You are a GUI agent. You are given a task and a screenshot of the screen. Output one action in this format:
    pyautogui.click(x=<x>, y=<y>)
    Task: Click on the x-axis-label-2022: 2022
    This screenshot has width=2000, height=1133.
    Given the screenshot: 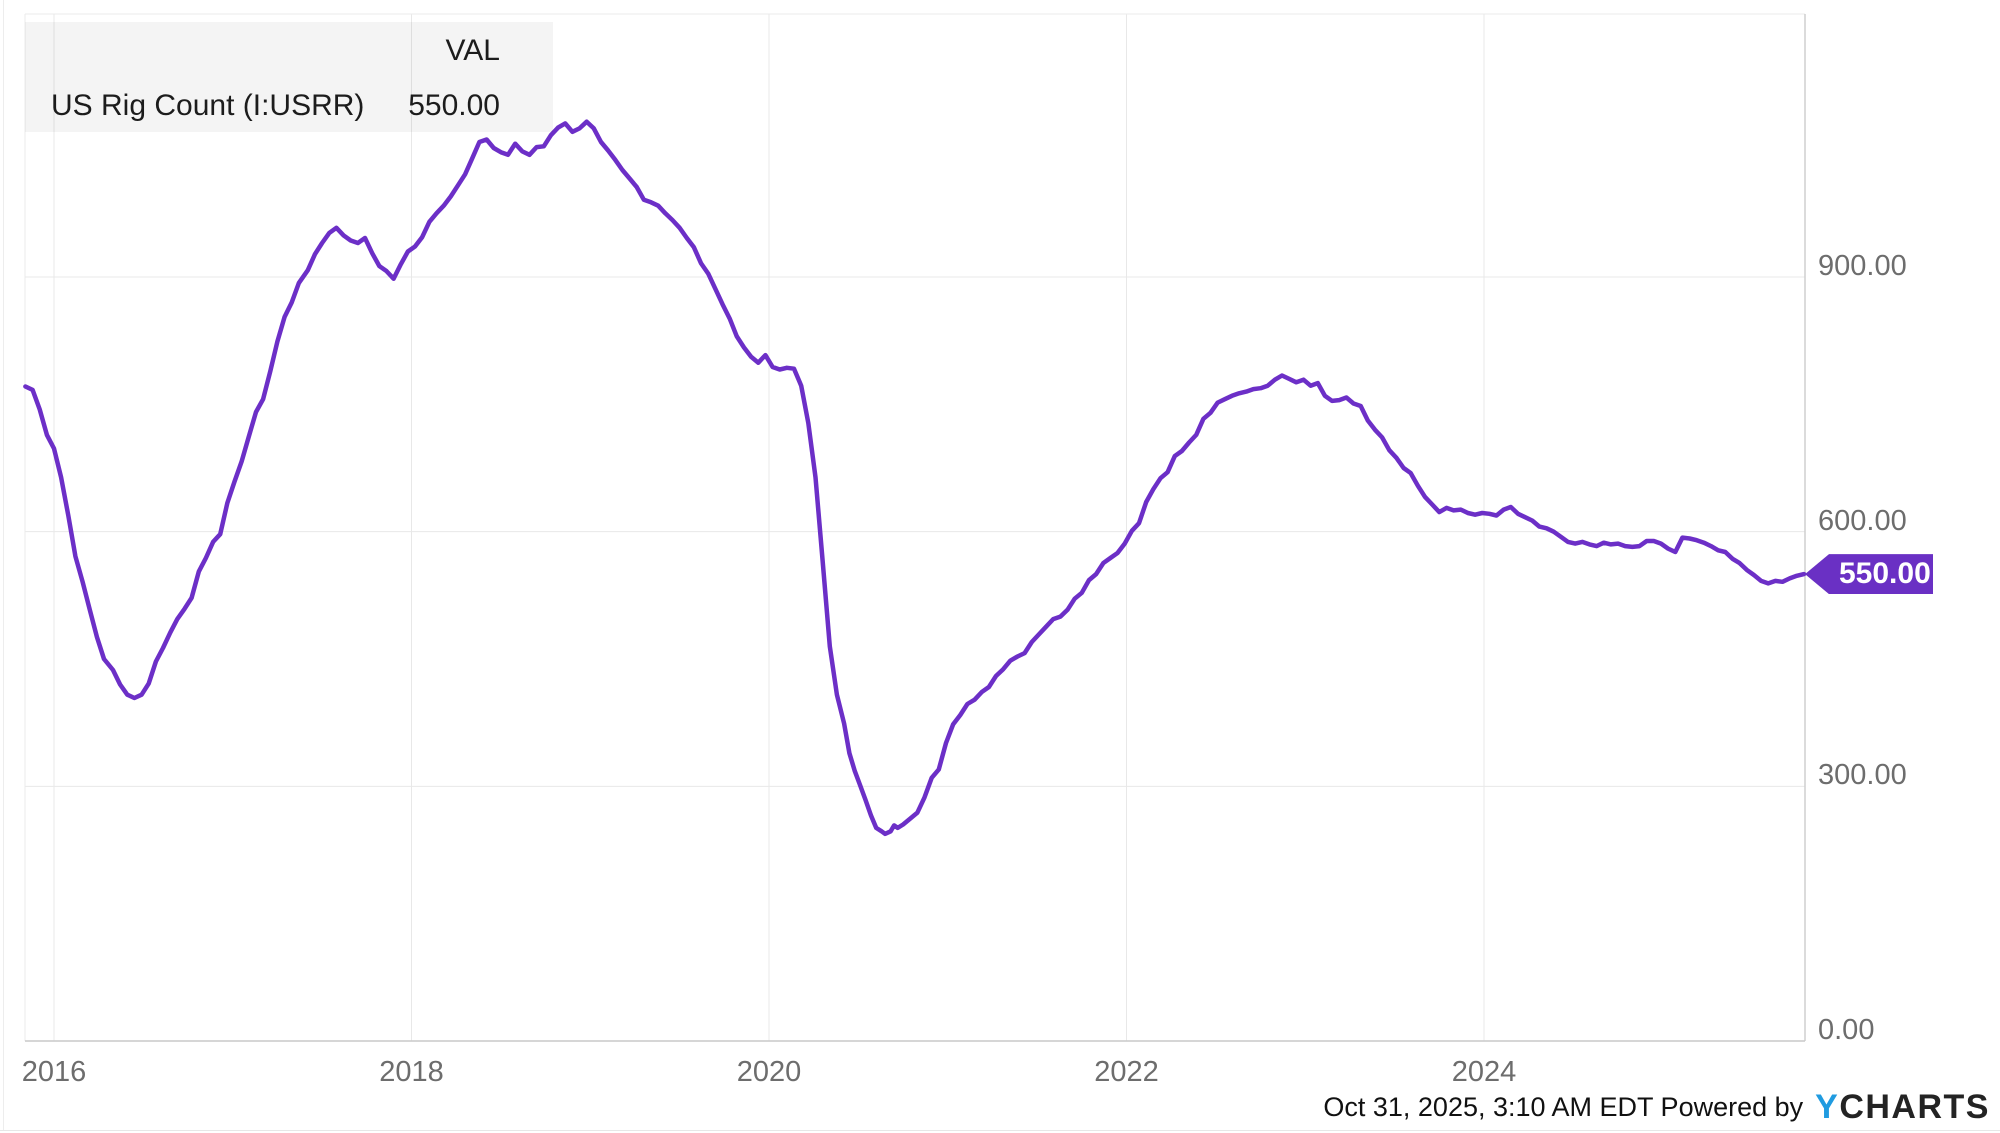 What is the action you would take?
    pyautogui.click(x=1126, y=1072)
    